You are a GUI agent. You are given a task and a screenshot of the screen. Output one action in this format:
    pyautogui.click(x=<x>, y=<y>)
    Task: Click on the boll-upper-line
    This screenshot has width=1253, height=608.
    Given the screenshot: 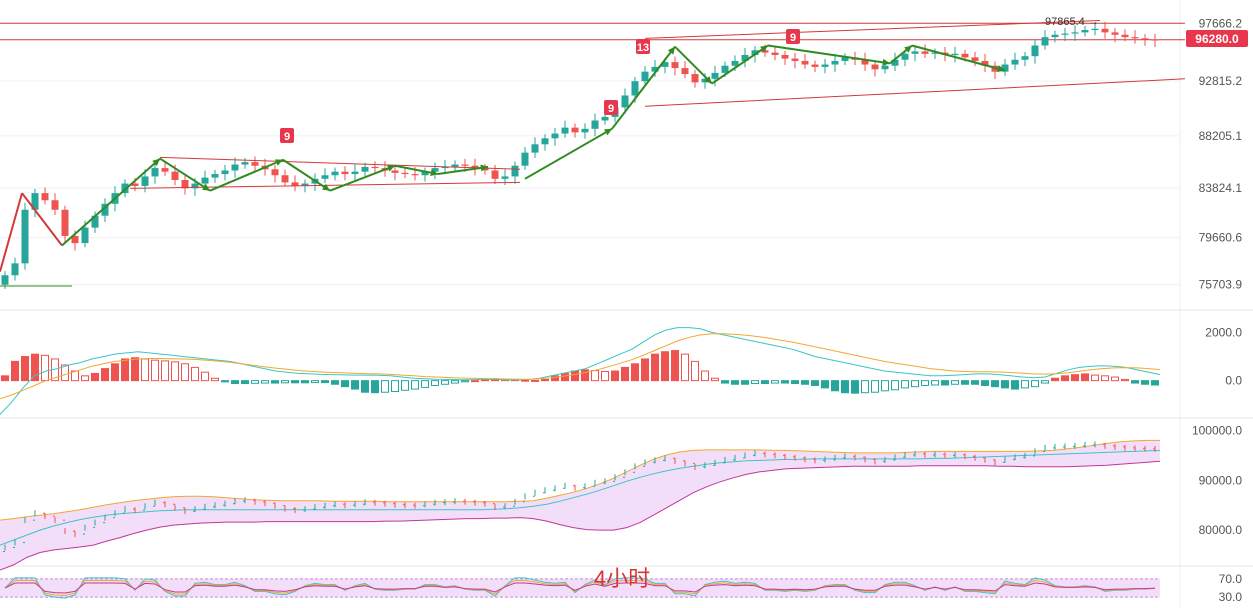 What is the action you would take?
    pyautogui.click(x=580, y=480)
    